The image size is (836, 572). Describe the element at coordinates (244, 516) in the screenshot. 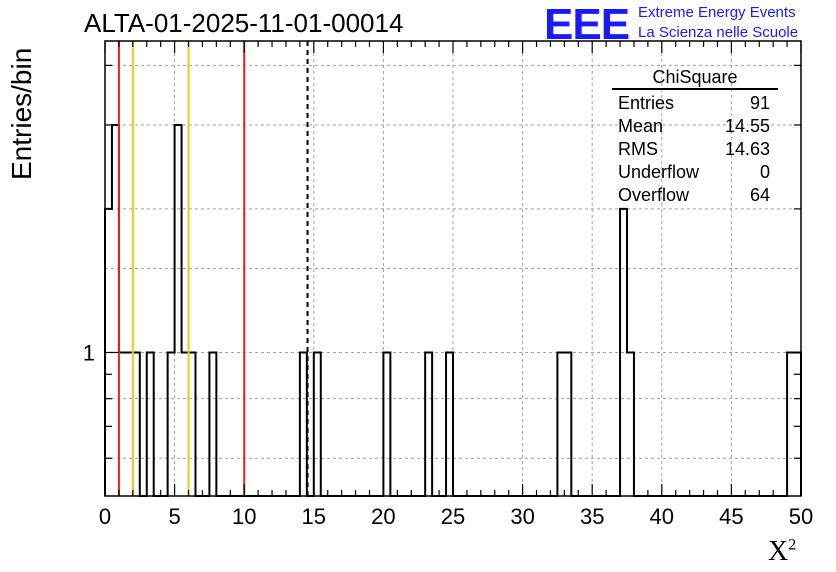

I see `x-tick-label: 10` at that location.